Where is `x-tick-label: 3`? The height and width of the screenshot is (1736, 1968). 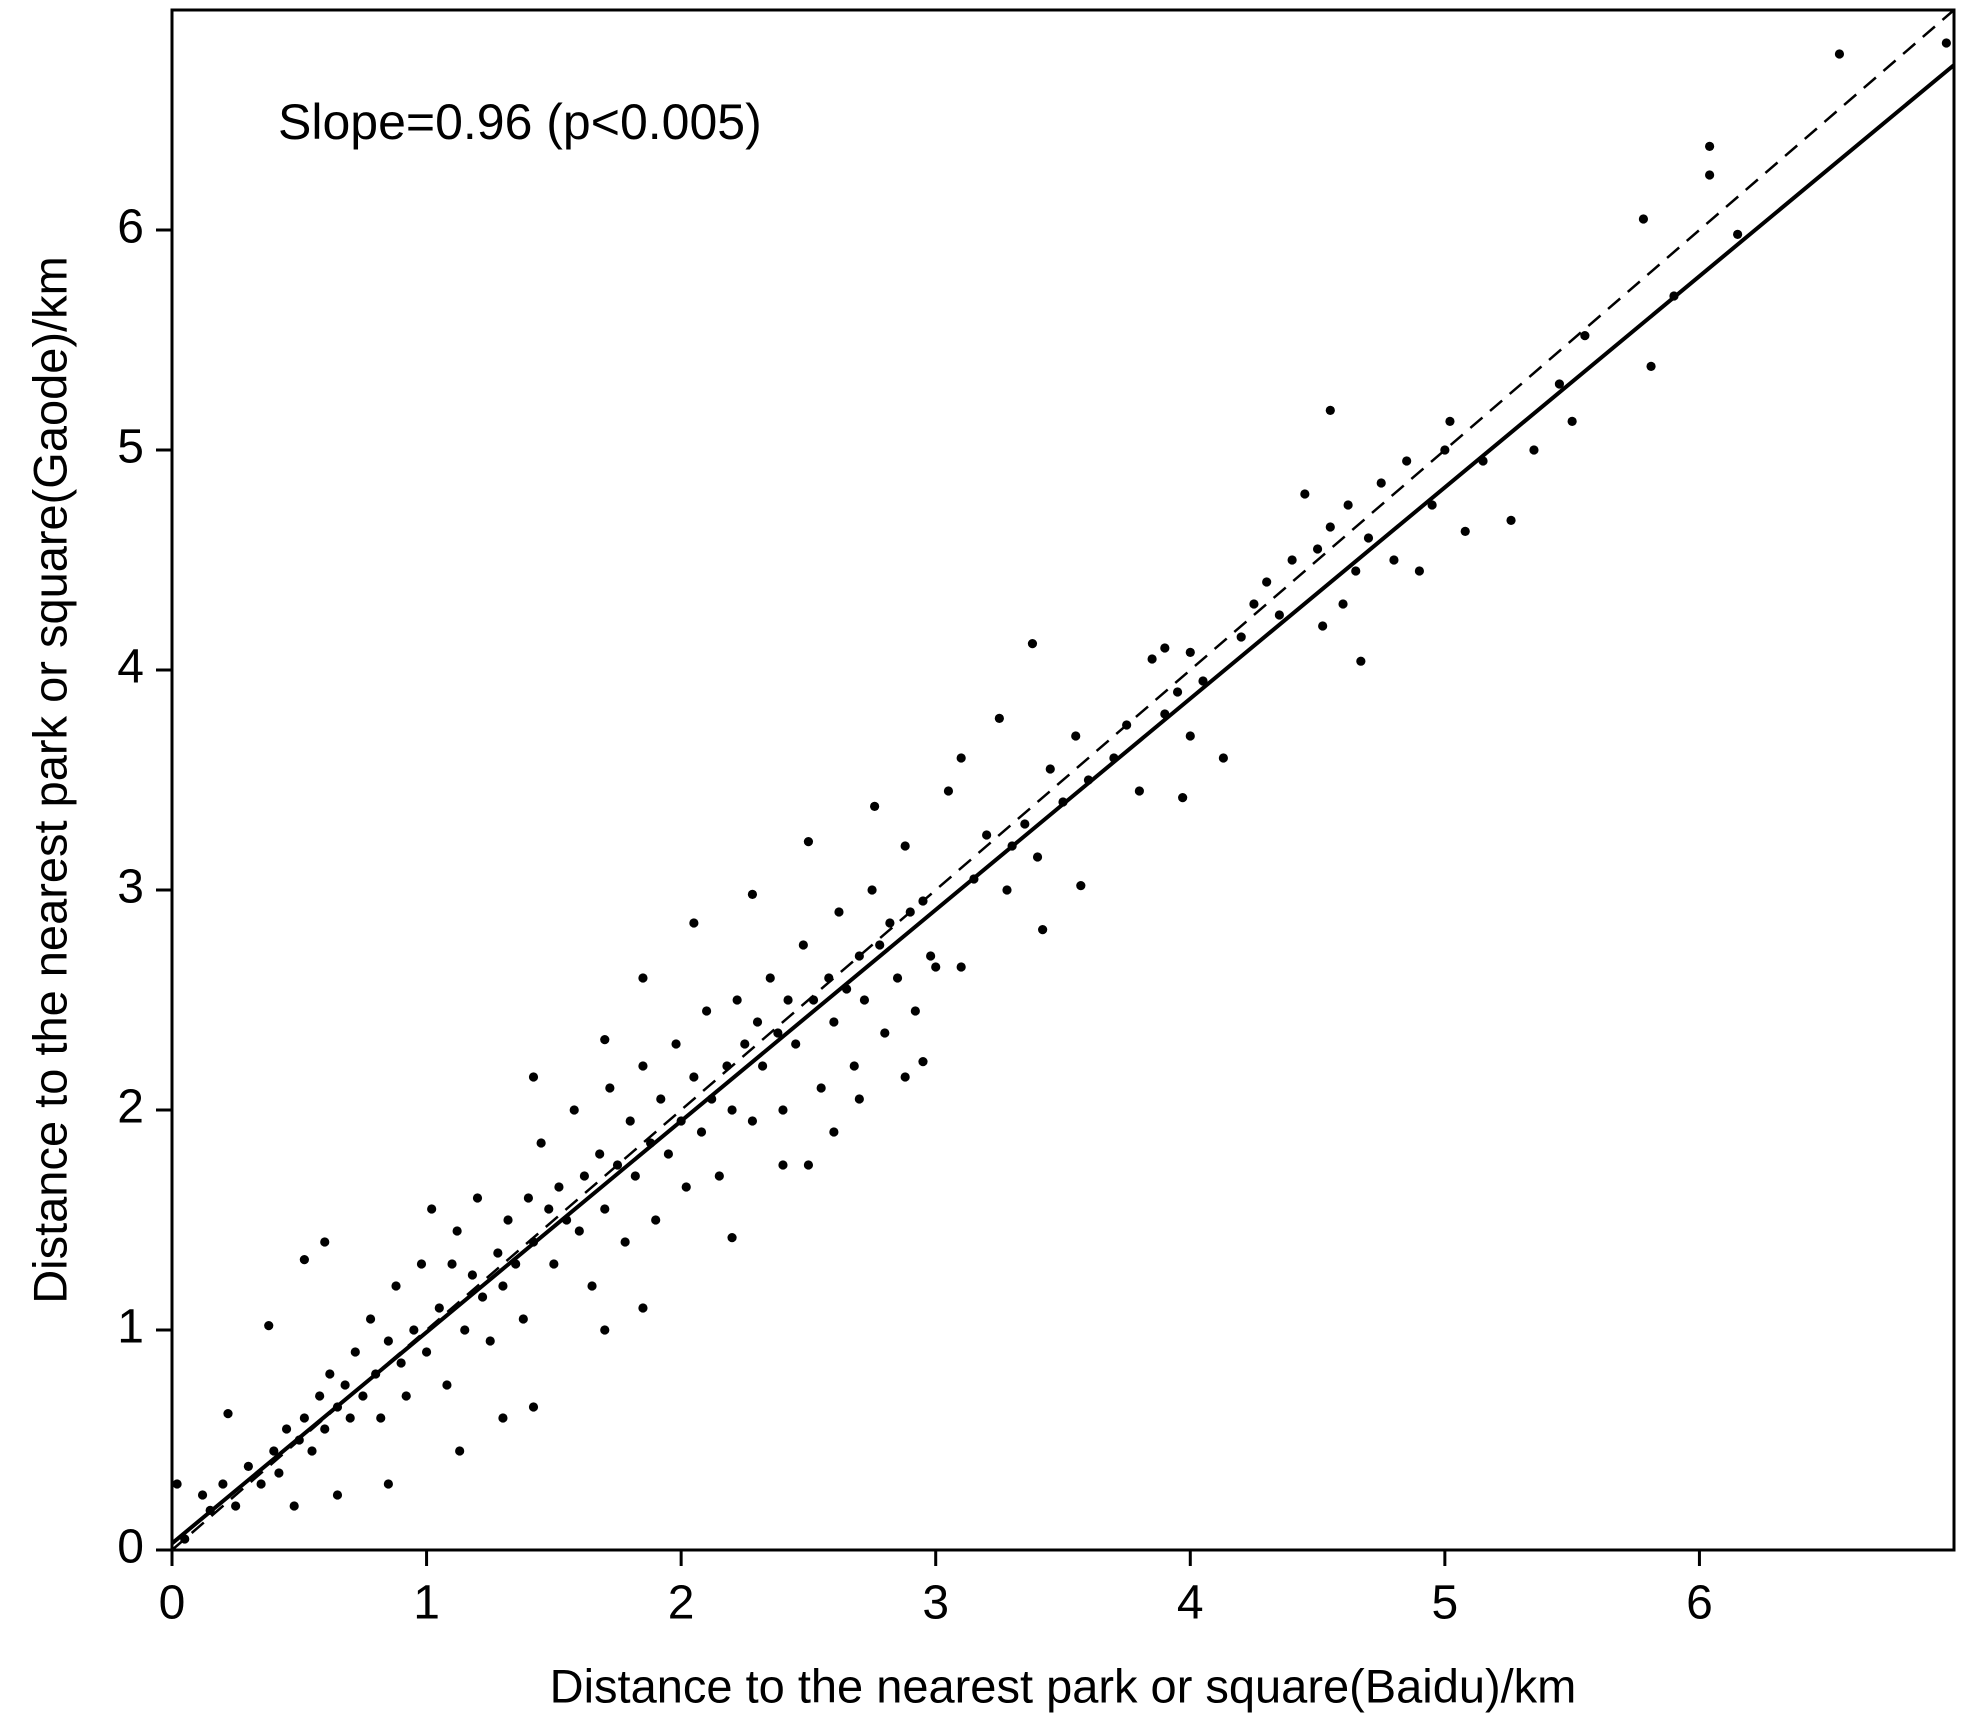 x-tick-label: 3 is located at coordinates (935, 1603).